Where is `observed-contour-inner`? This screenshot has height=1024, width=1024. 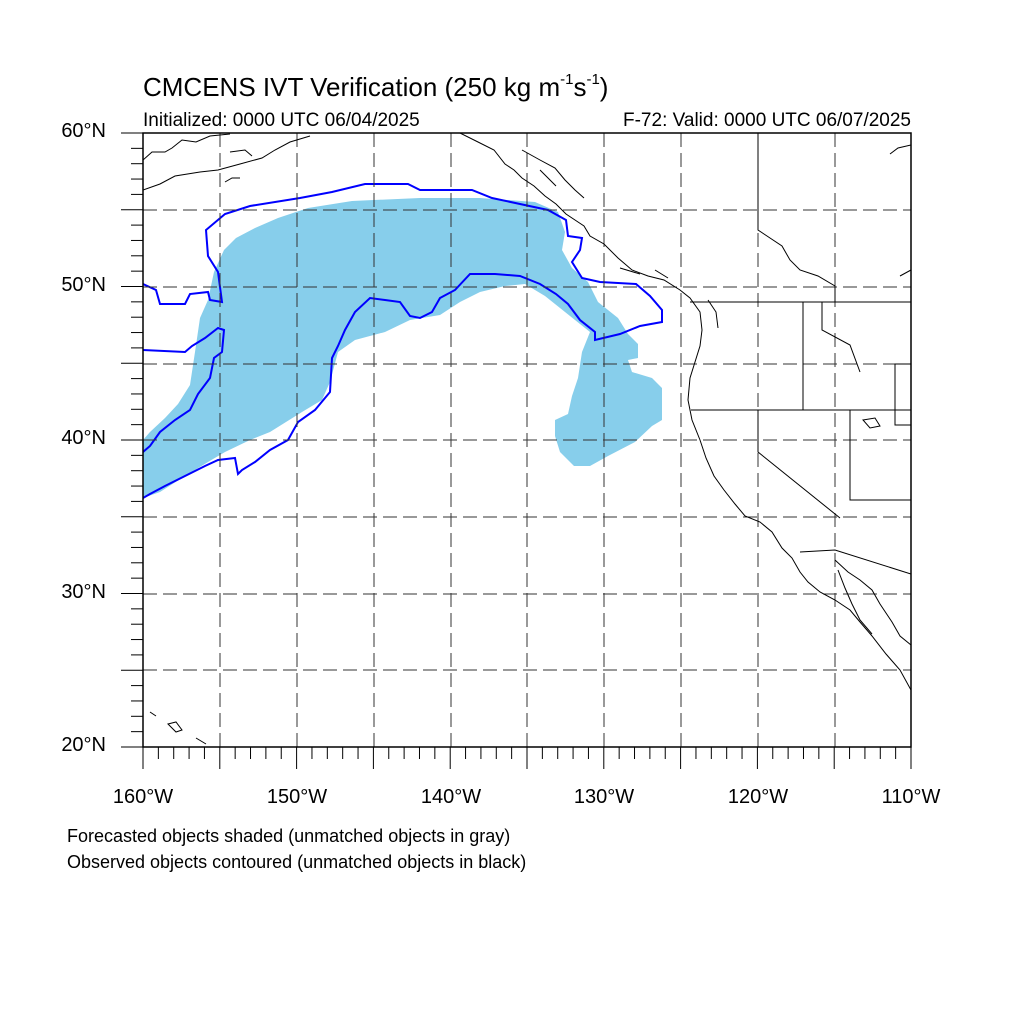 observed-contour-inner is located at coordinates (184, 389).